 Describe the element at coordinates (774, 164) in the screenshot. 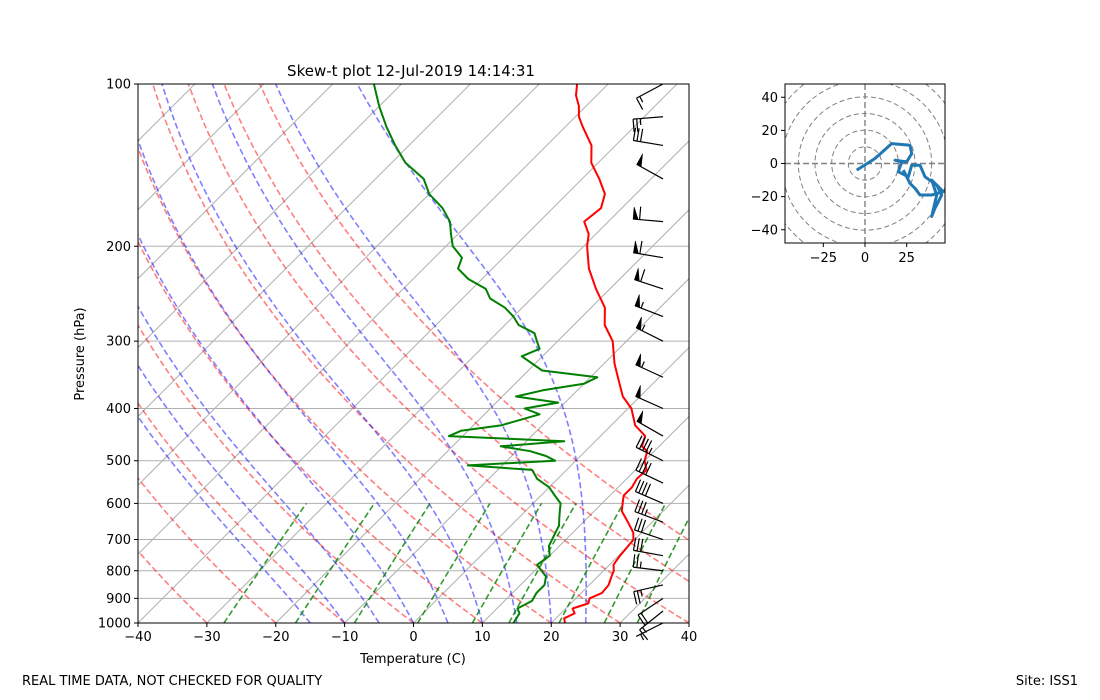

I see `hodo-y-tick-label: 0` at that location.